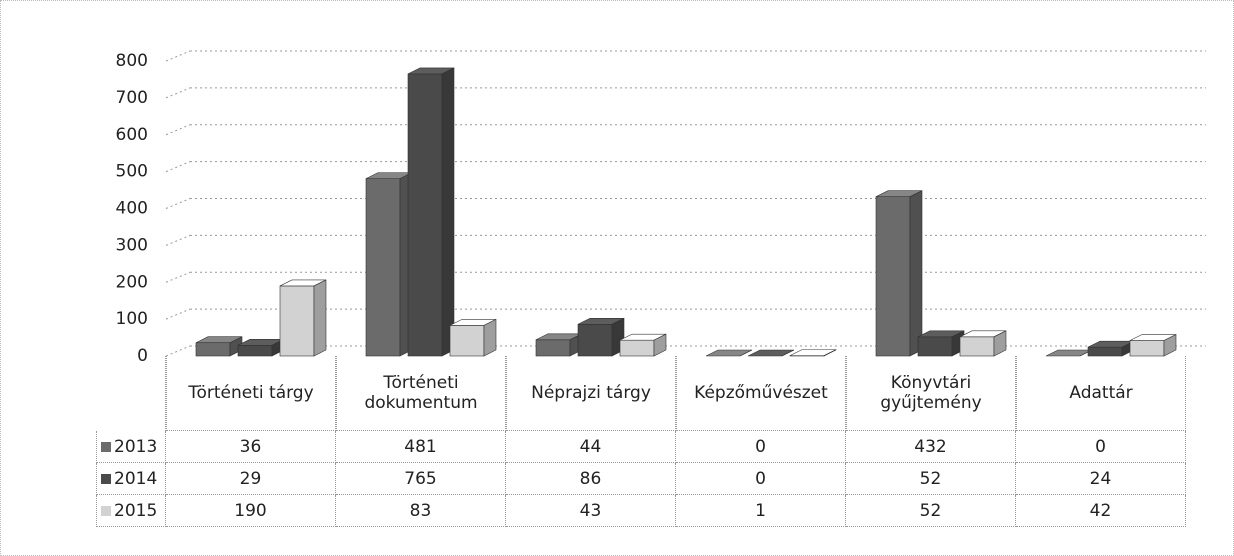 The width and height of the screenshot is (1234, 556). What do you see at coordinates (132, 282) in the screenshot?
I see `y-tick-label: 200` at bounding box center [132, 282].